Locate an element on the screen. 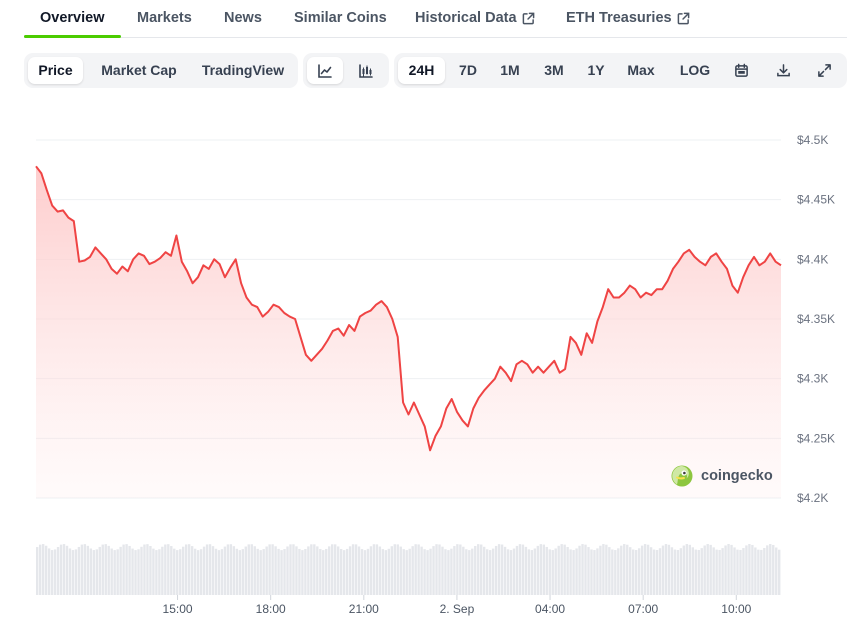 This screenshot has height=620, width=847. tab-similar-coins: Similar Coins is located at coordinates (340, 18).